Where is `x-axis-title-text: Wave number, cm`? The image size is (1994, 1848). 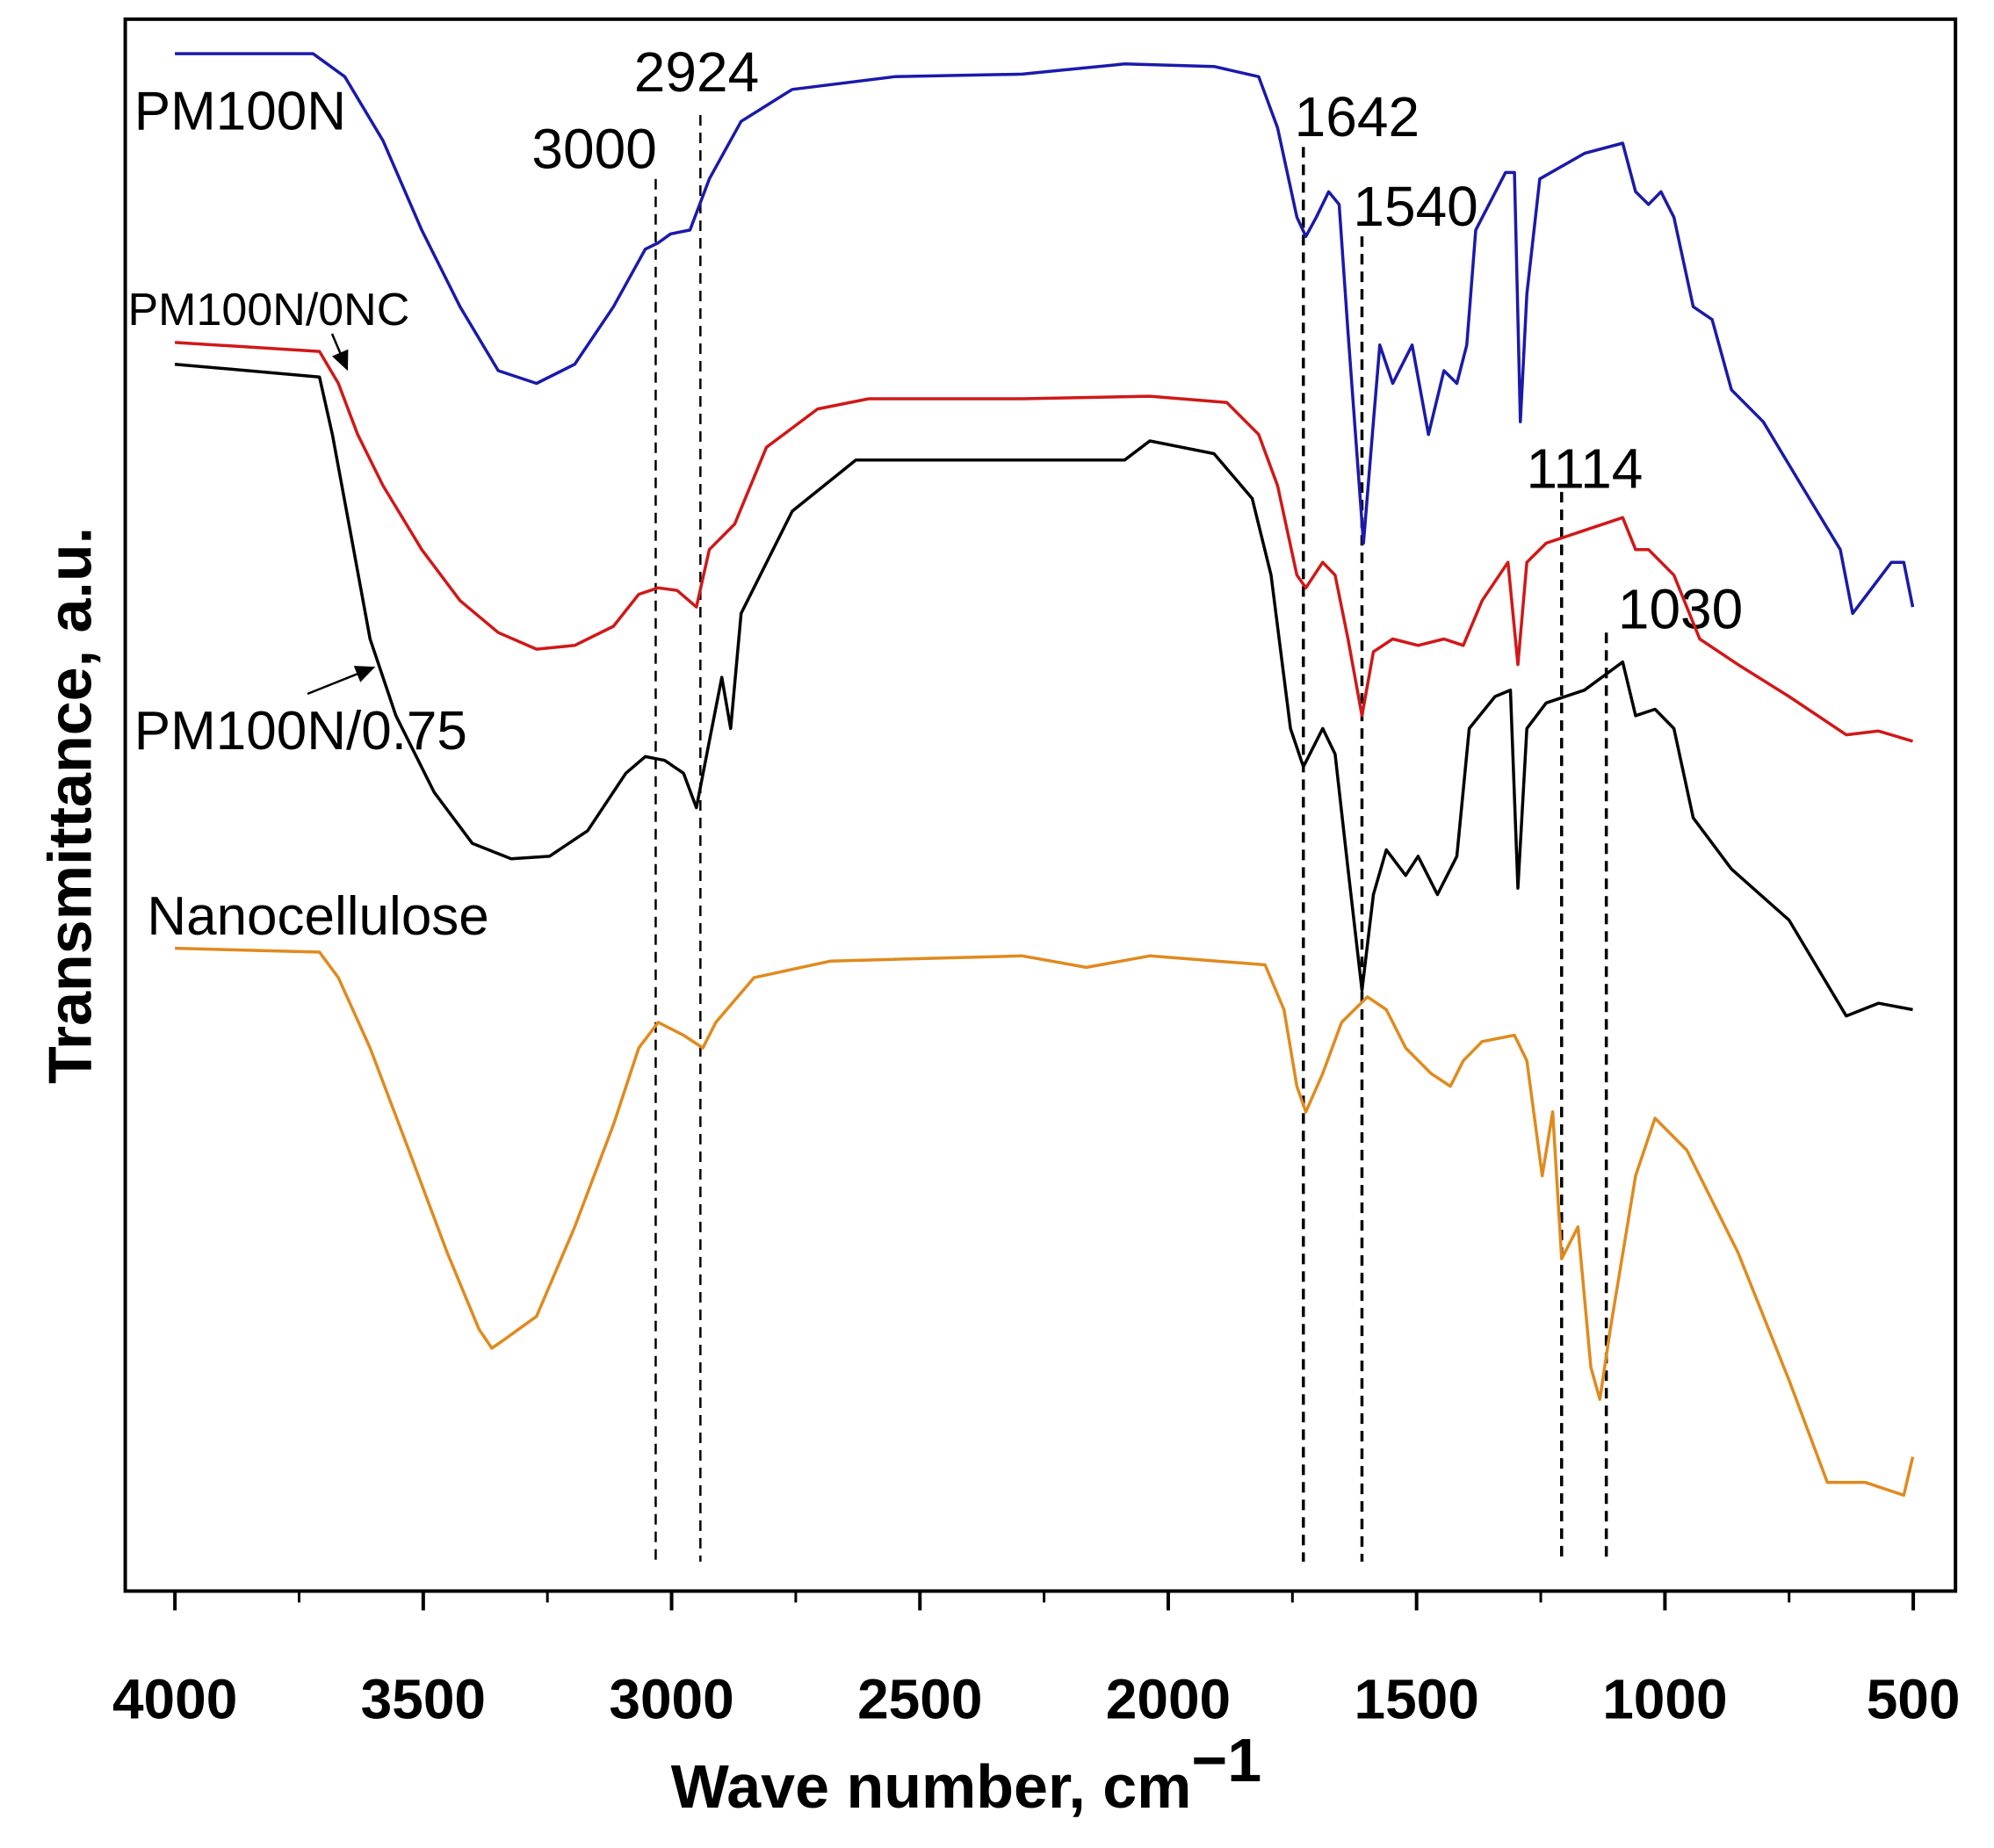
x-axis-title-text: Wave number, cm is located at coordinates (931, 1786).